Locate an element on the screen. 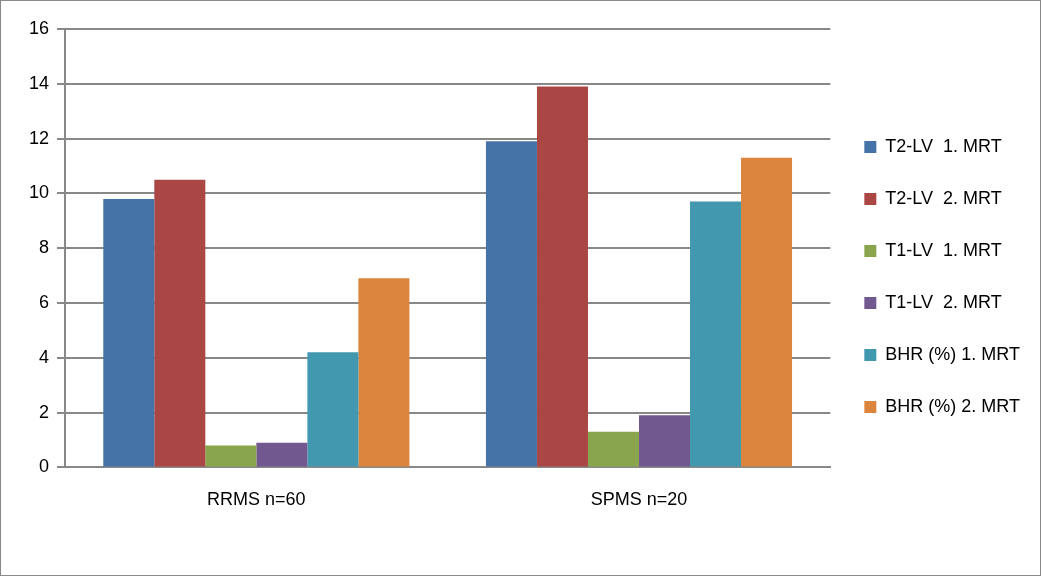  y-tick-label: 0 is located at coordinates (44, 466).